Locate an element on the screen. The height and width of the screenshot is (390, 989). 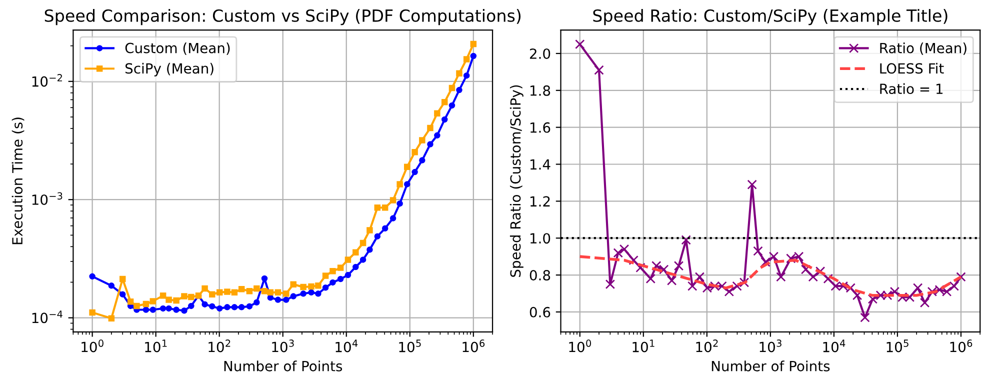
y-tick-label: 1.8 is located at coordinates (540, 90).